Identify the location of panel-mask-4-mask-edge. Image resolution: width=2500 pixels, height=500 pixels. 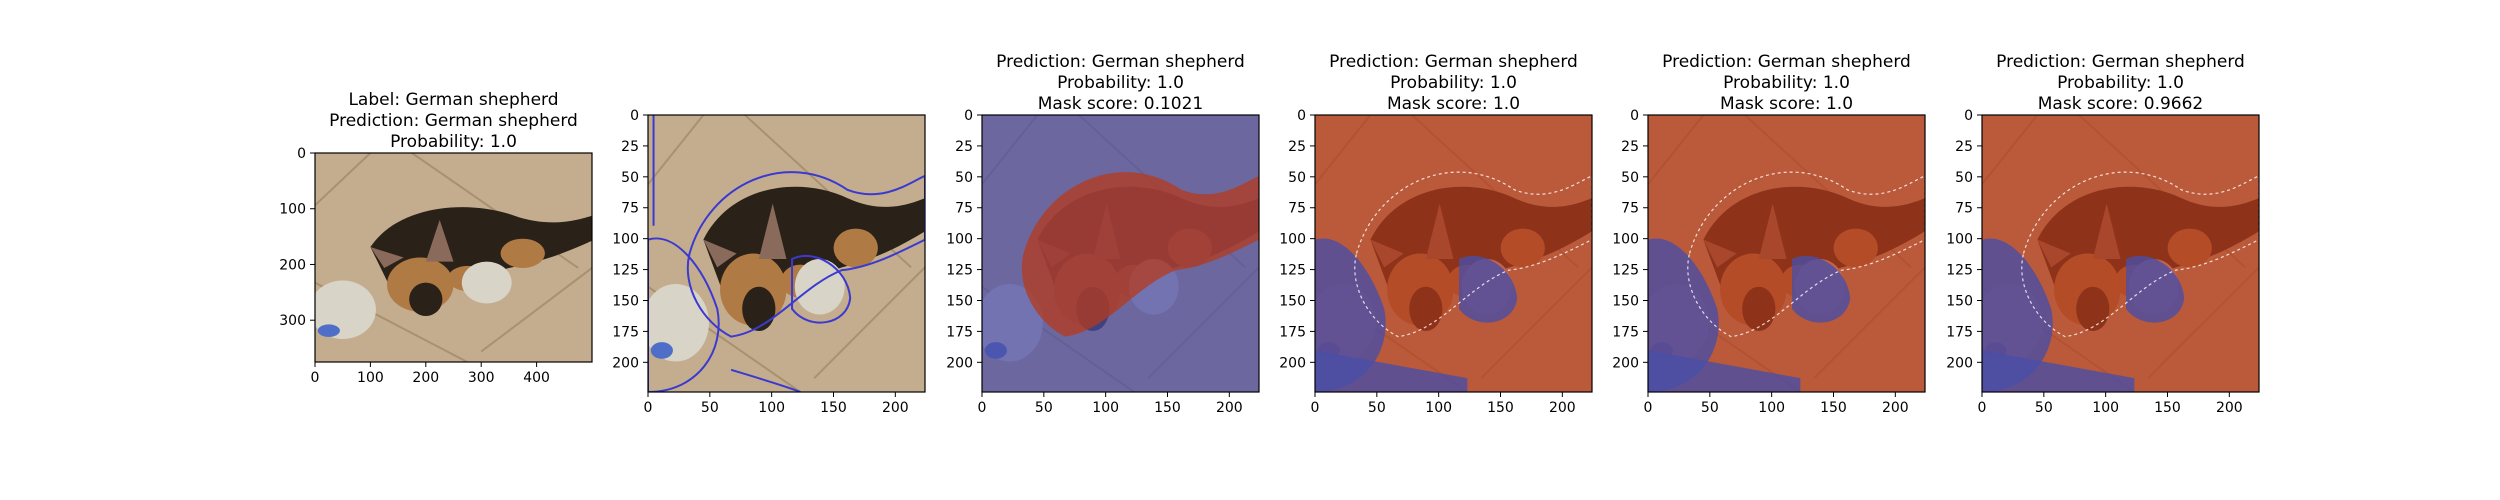
(2140, 254).